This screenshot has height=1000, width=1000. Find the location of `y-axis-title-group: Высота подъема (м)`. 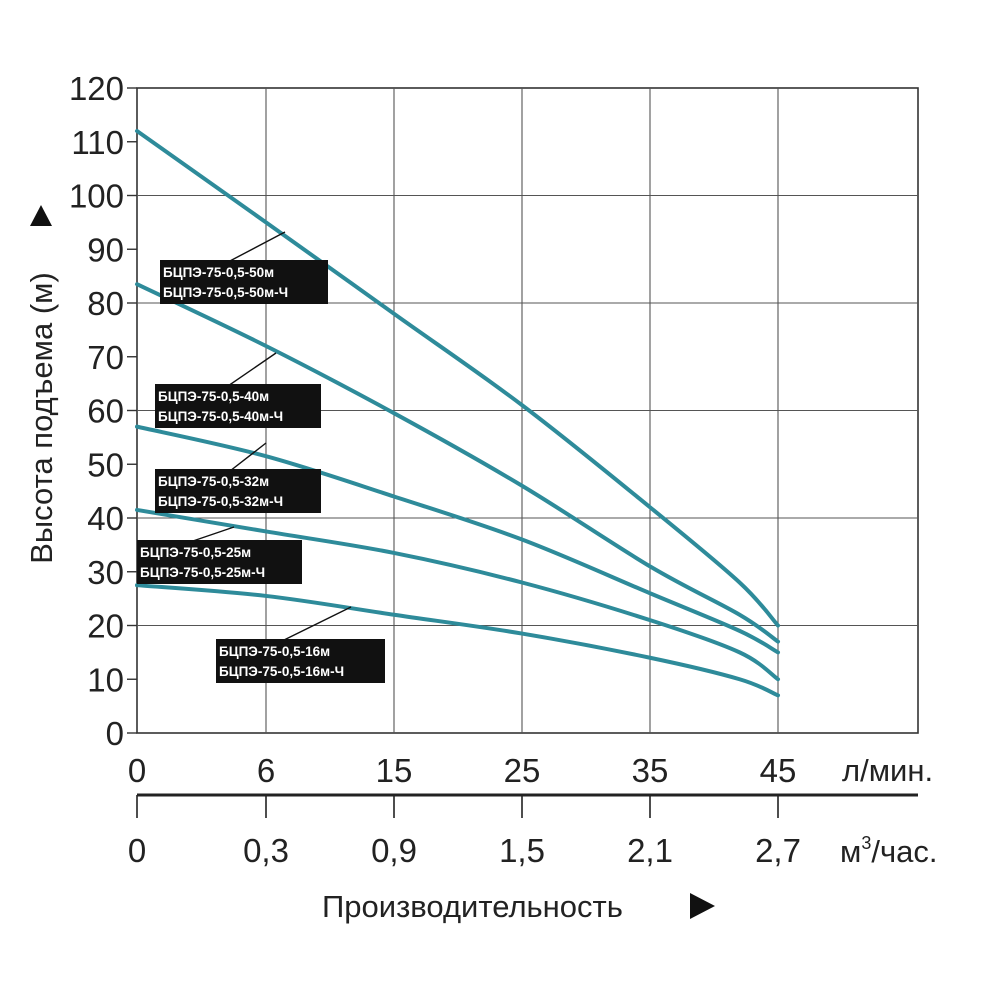

y-axis-title-group: Высота подъема (м) is located at coordinates (41, 384).